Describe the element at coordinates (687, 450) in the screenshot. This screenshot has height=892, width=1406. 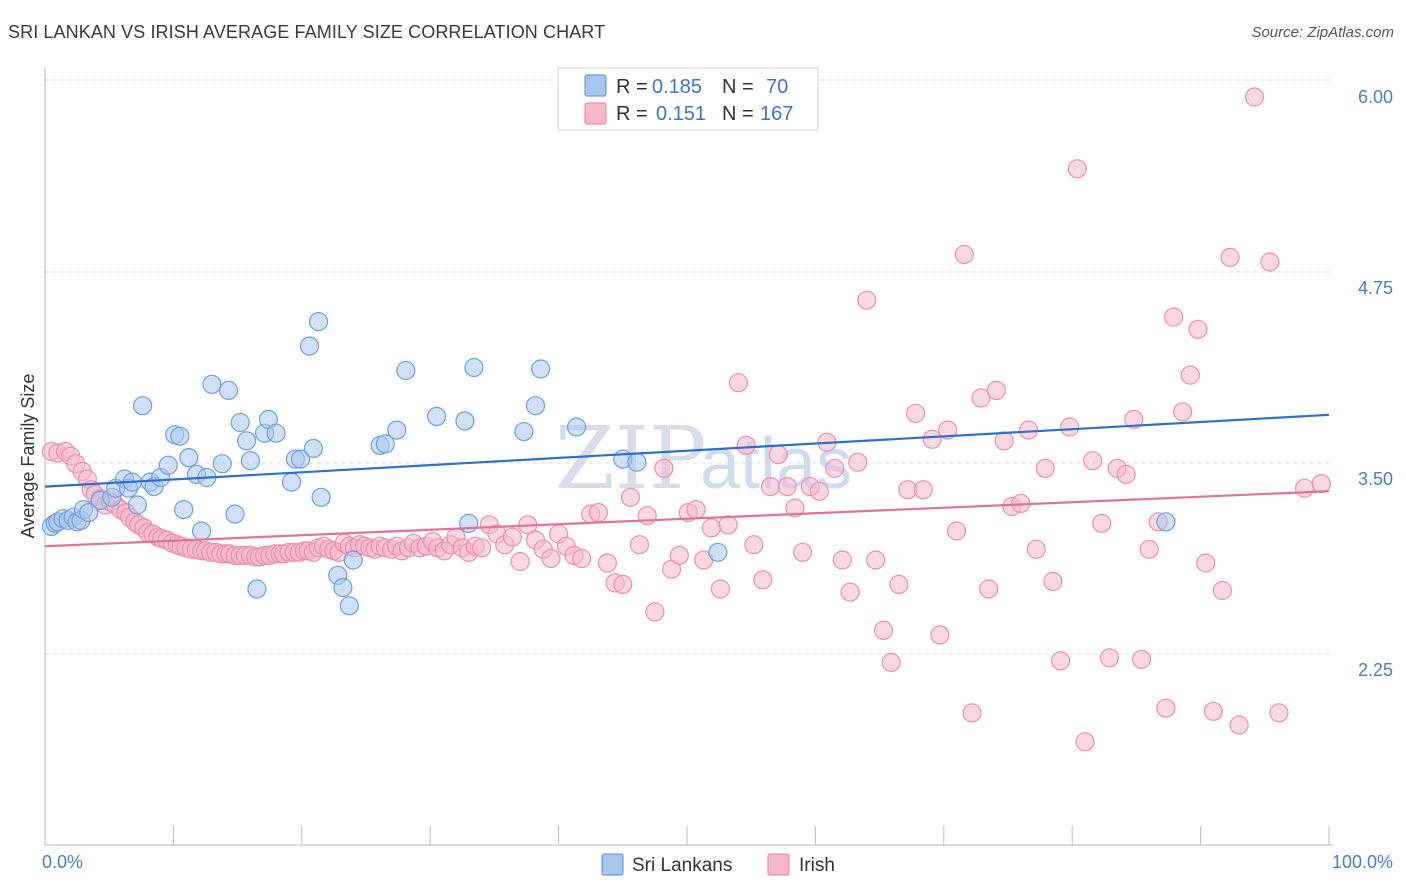
I see `sri-lankan-trendline` at that location.